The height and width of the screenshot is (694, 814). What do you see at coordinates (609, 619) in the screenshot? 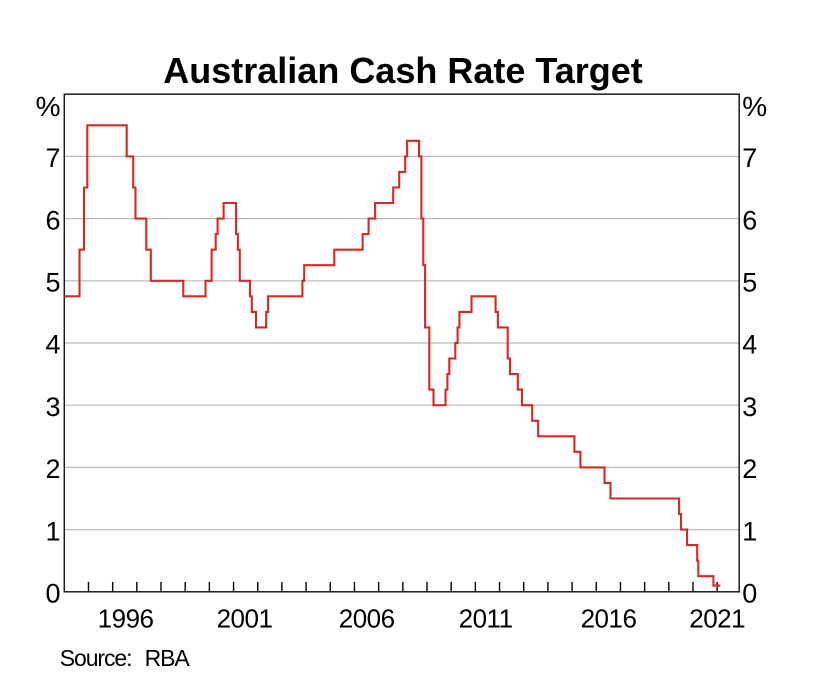
I see `svg-text: 2016` at bounding box center [609, 619].